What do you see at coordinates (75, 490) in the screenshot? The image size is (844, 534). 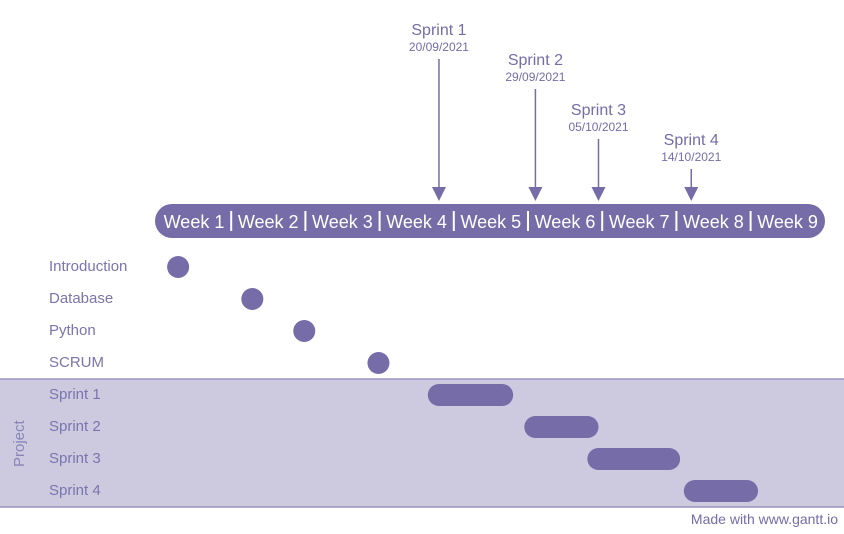 I see `task-label: Sprint 4` at bounding box center [75, 490].